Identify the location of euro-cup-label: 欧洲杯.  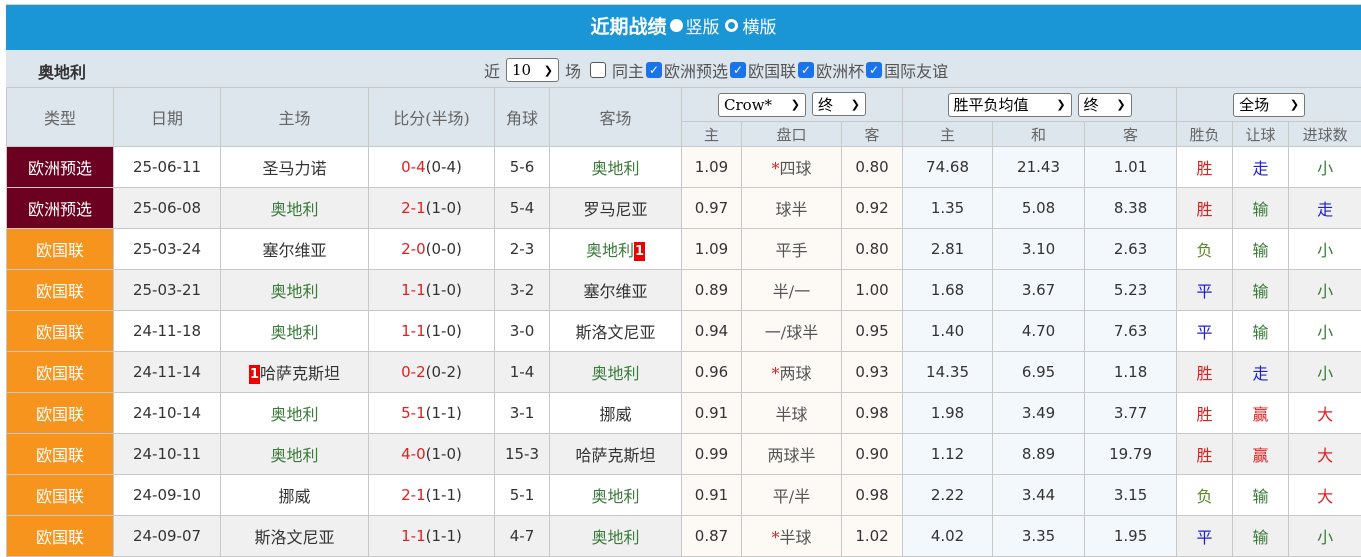
(840, 70).